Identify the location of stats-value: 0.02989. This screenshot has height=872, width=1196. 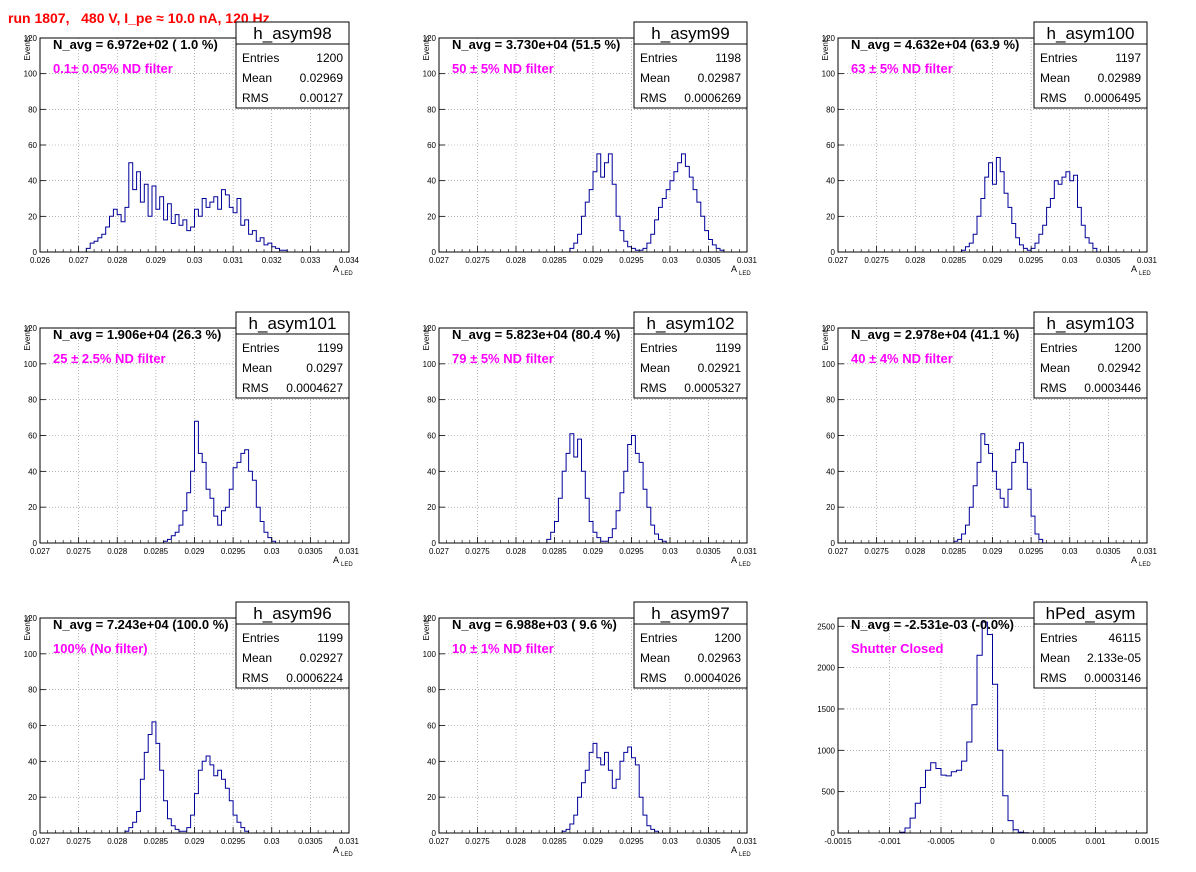
(1120, 78).